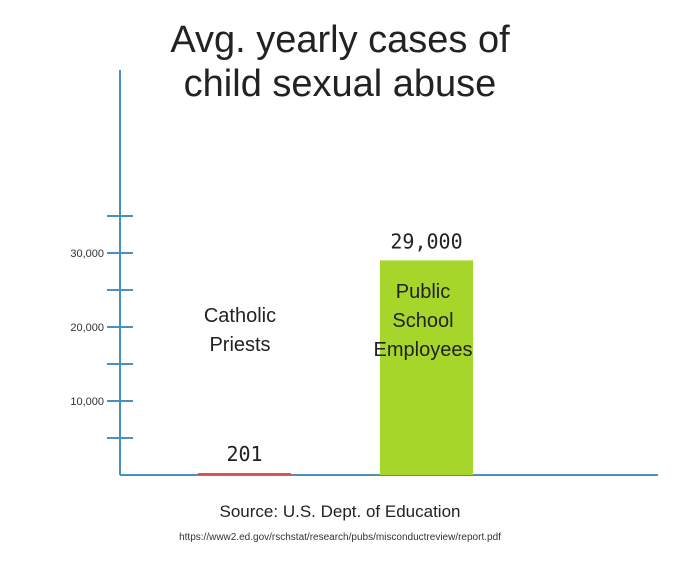 The image size is (680, 561). What do you see at coordinates (244, 454) in the screenshot?
I see `value-label-1: 201` at bounding box center [244, 454].